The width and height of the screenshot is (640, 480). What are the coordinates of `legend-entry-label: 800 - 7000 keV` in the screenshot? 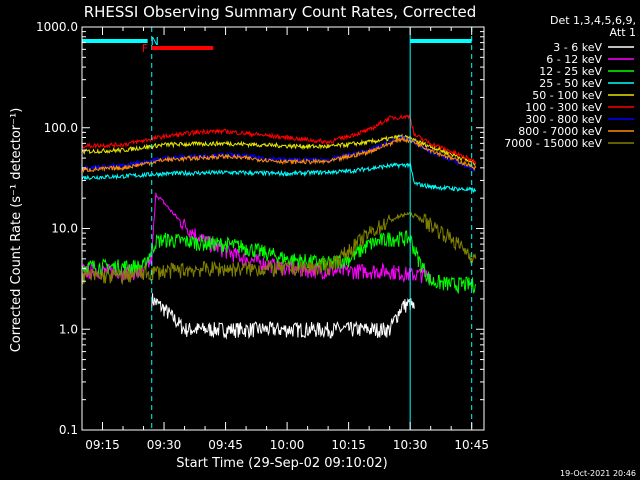 It's located at (560, 131).